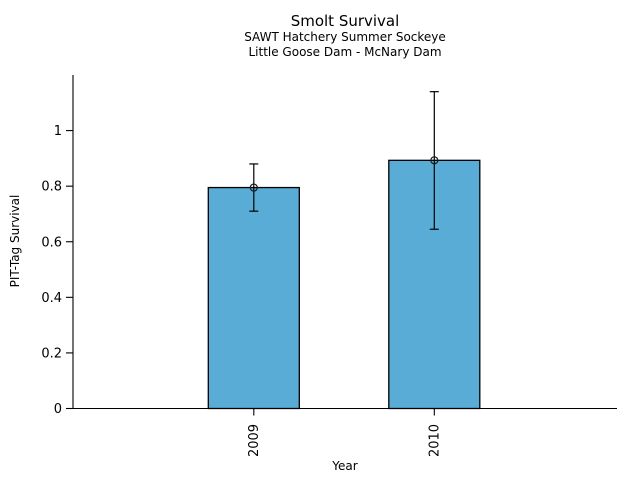 Image resolution: width=640 pixels, height=480 pixels. Describe the element at coordinates (58, 131) in the screenshot. I see `y-tick-label: 1` at that location.